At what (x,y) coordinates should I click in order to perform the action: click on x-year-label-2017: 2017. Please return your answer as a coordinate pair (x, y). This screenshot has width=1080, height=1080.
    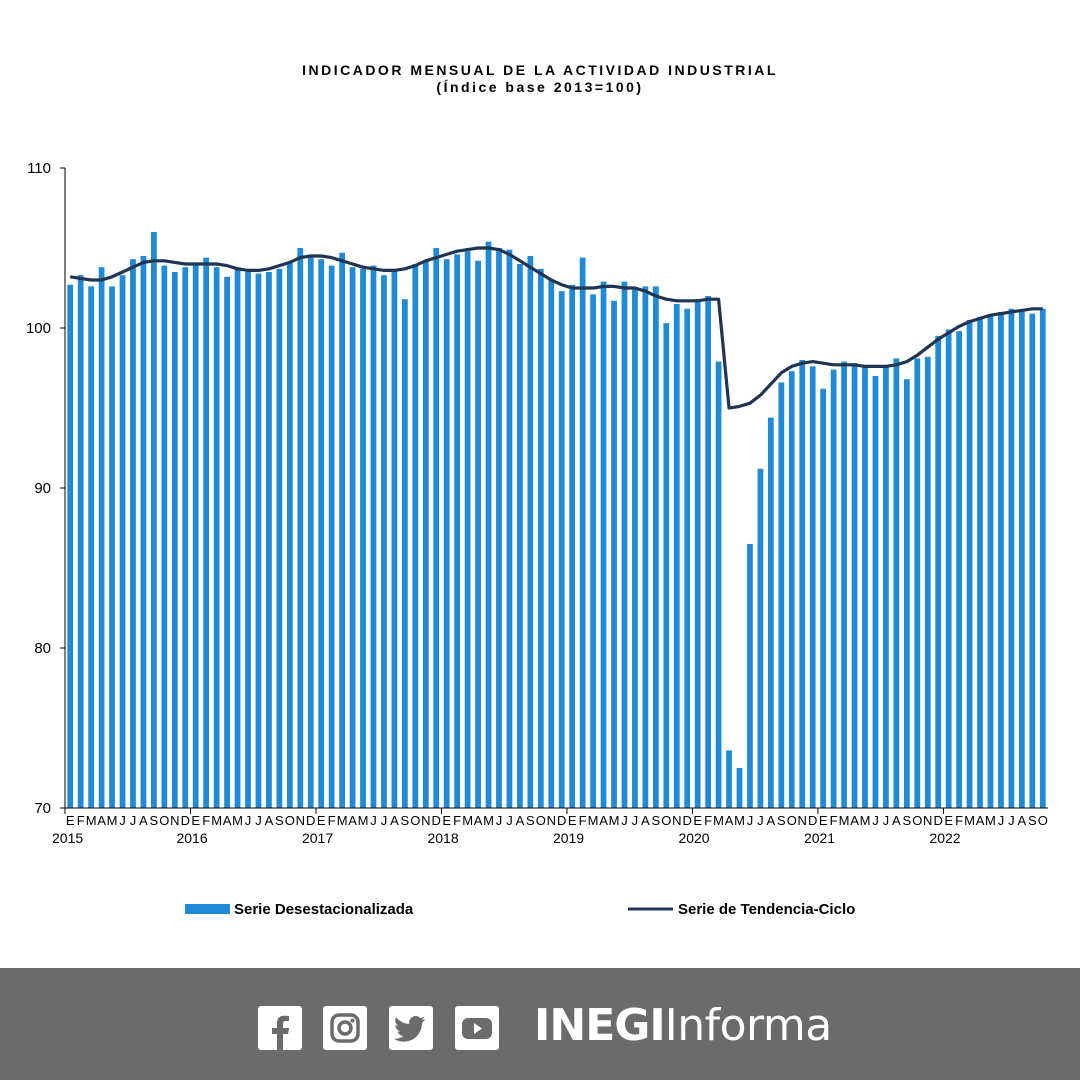
    Looking at the image, I should click on (317, 838).